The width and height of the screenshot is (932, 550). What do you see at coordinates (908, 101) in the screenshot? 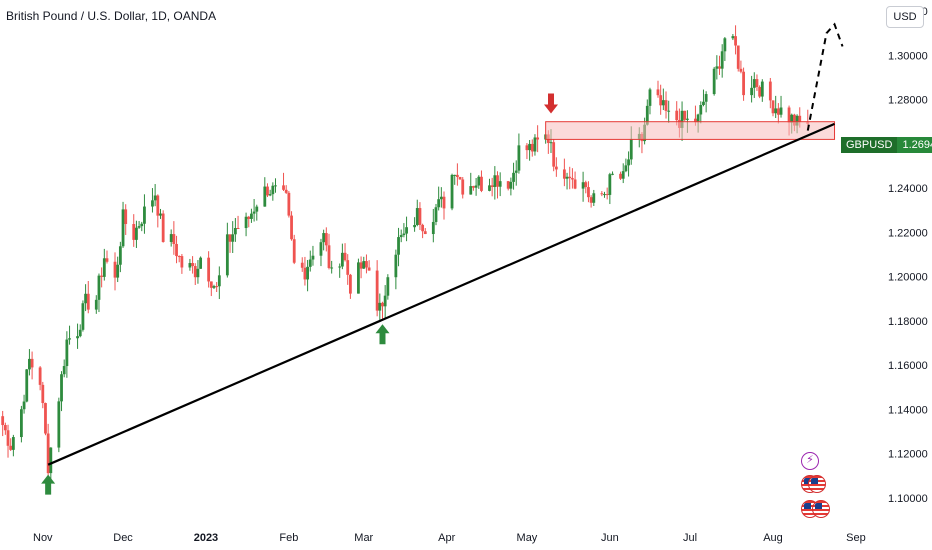
I see `y-tick-label: 1.28000` at bounding box center [908, 101].